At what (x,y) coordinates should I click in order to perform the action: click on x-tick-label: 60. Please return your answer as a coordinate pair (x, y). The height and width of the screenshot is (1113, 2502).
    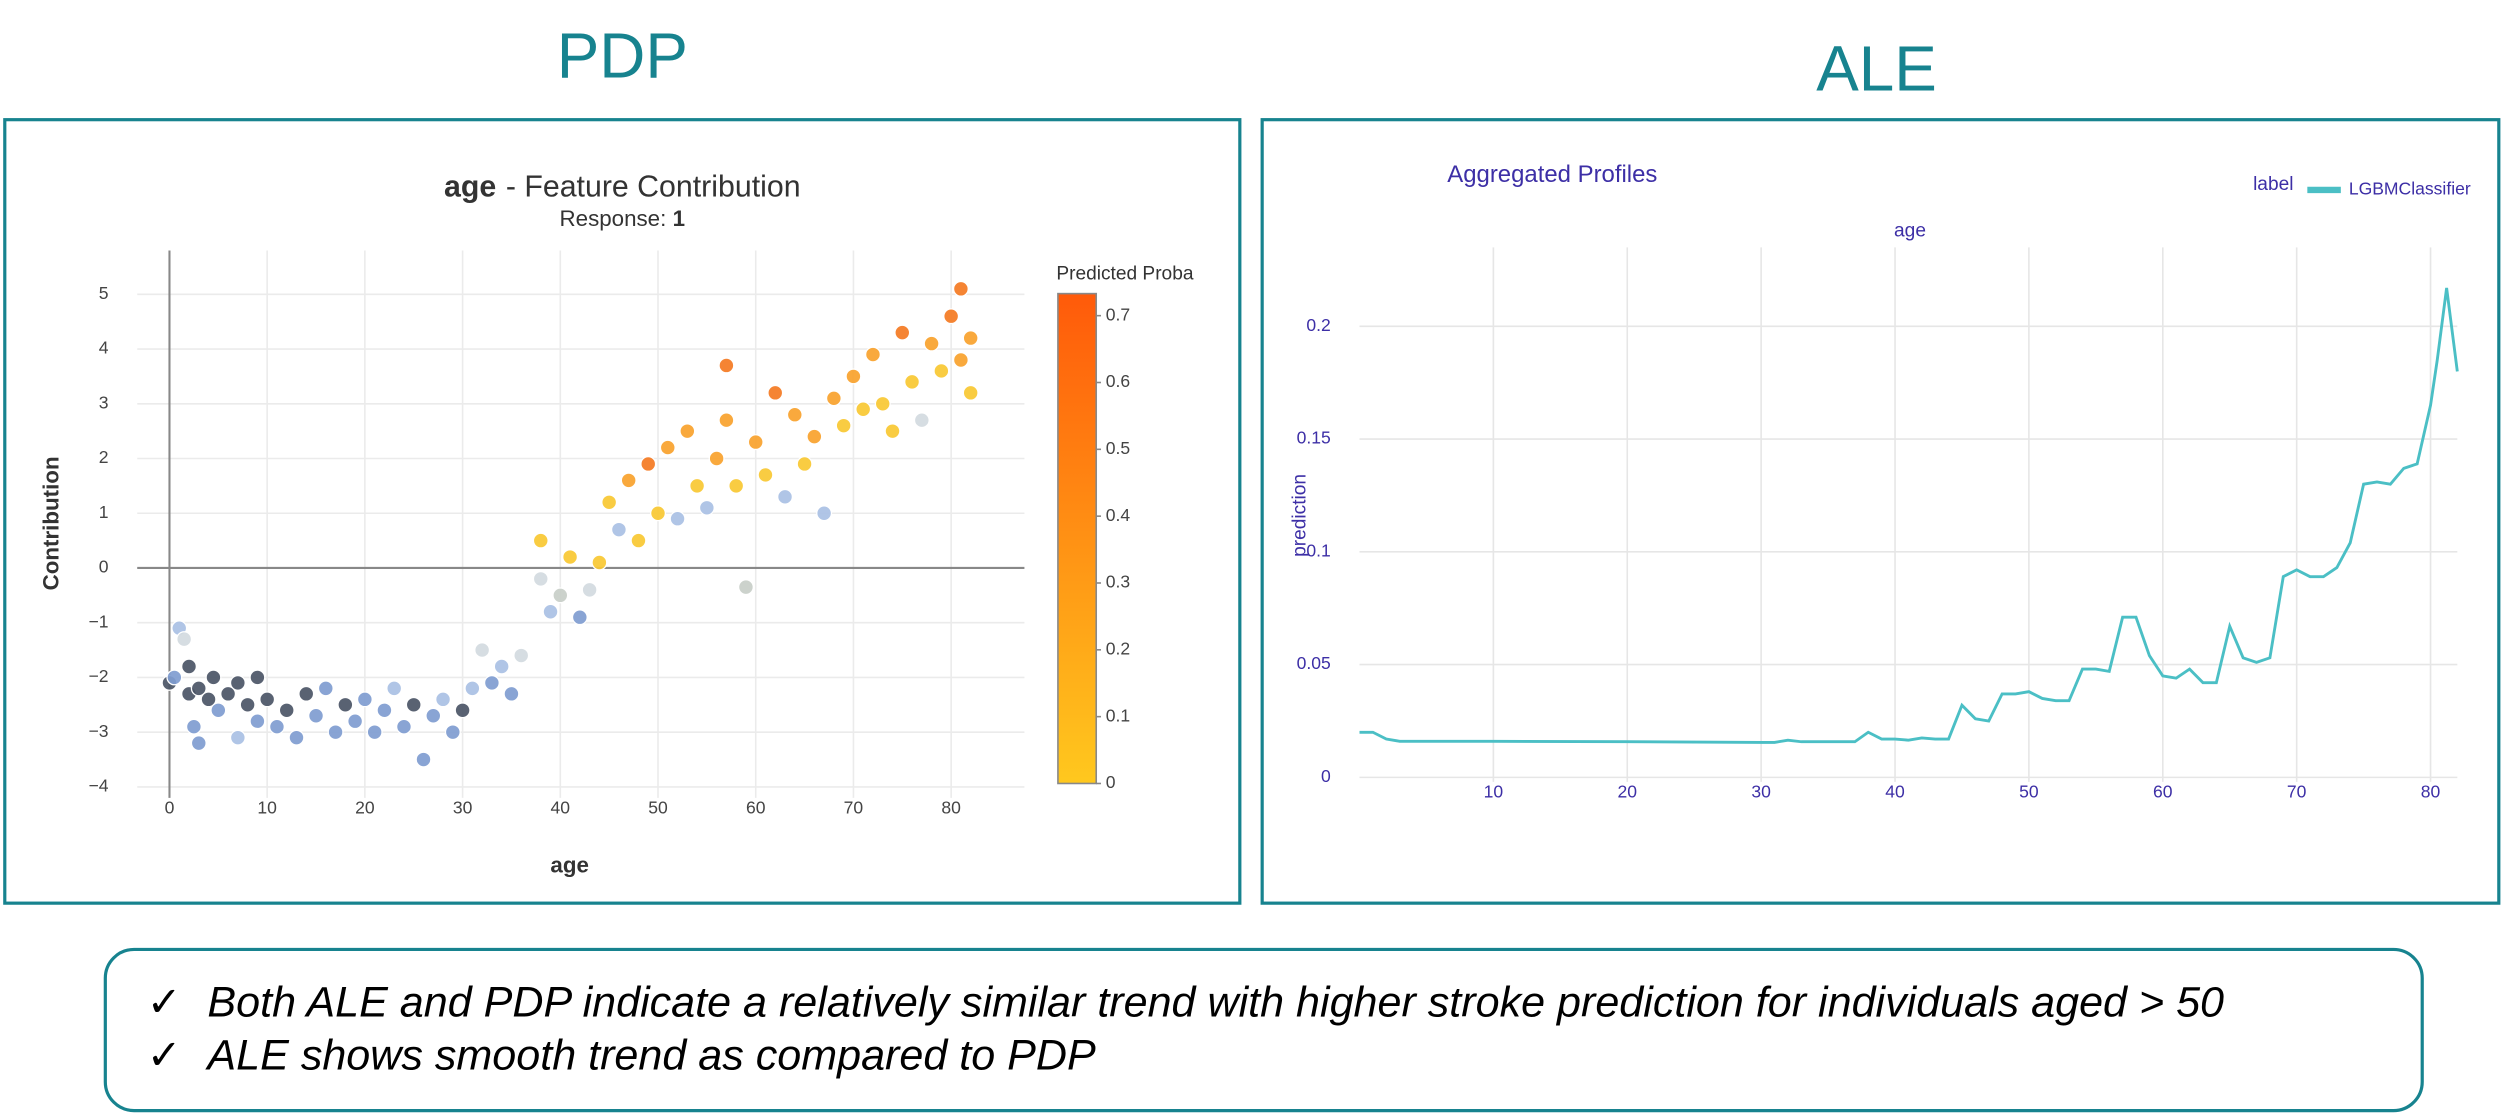
    Looking at the image, I should click on (2163, 792).